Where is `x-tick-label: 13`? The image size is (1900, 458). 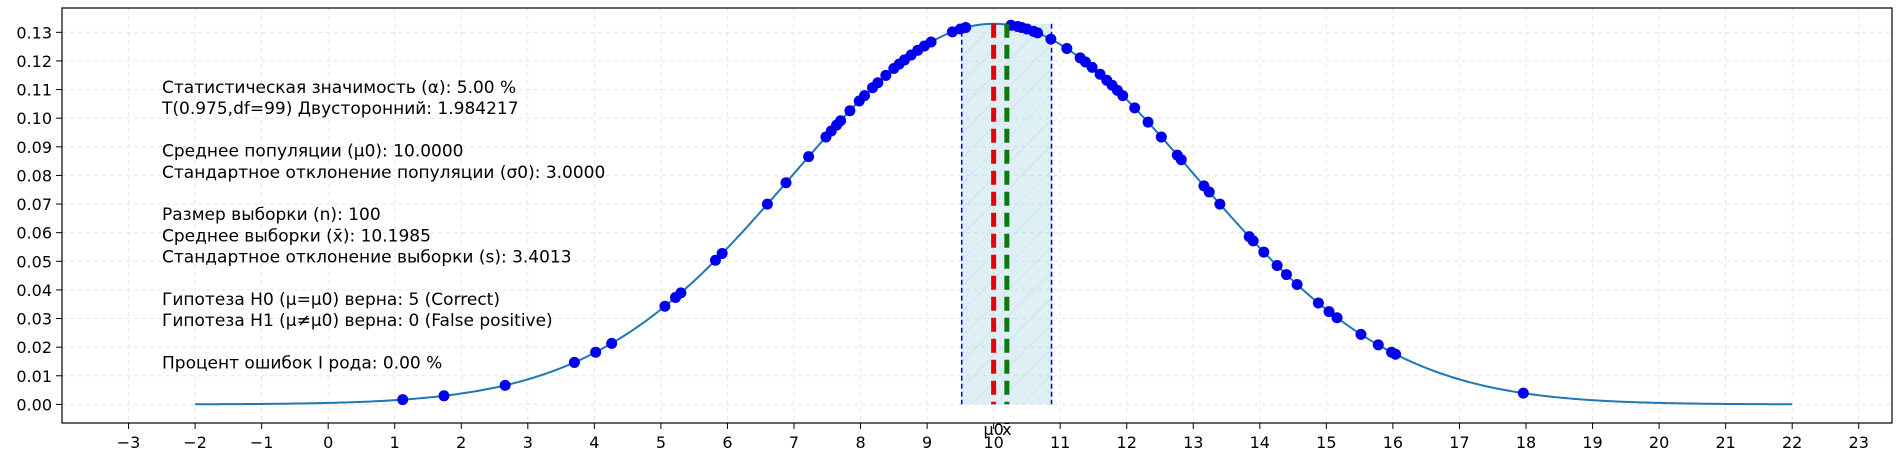 x-tick-label: 13 is located at coordinates (1193, 442).